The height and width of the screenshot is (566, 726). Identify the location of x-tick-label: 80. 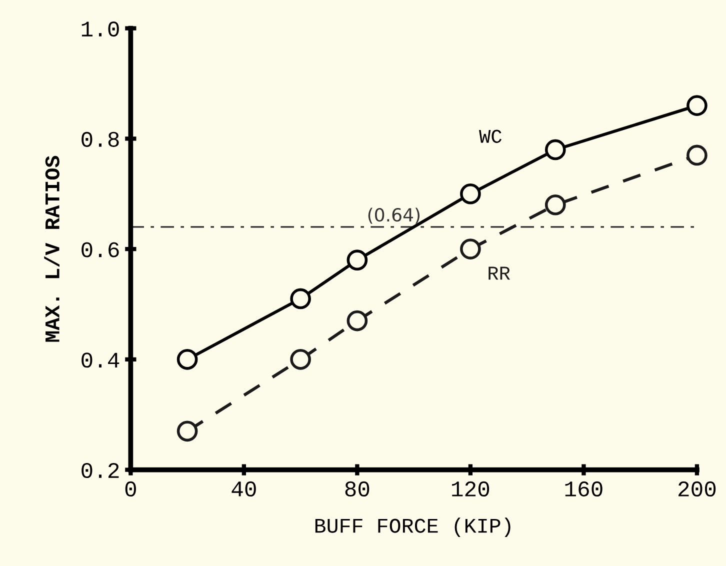
(357, 489).